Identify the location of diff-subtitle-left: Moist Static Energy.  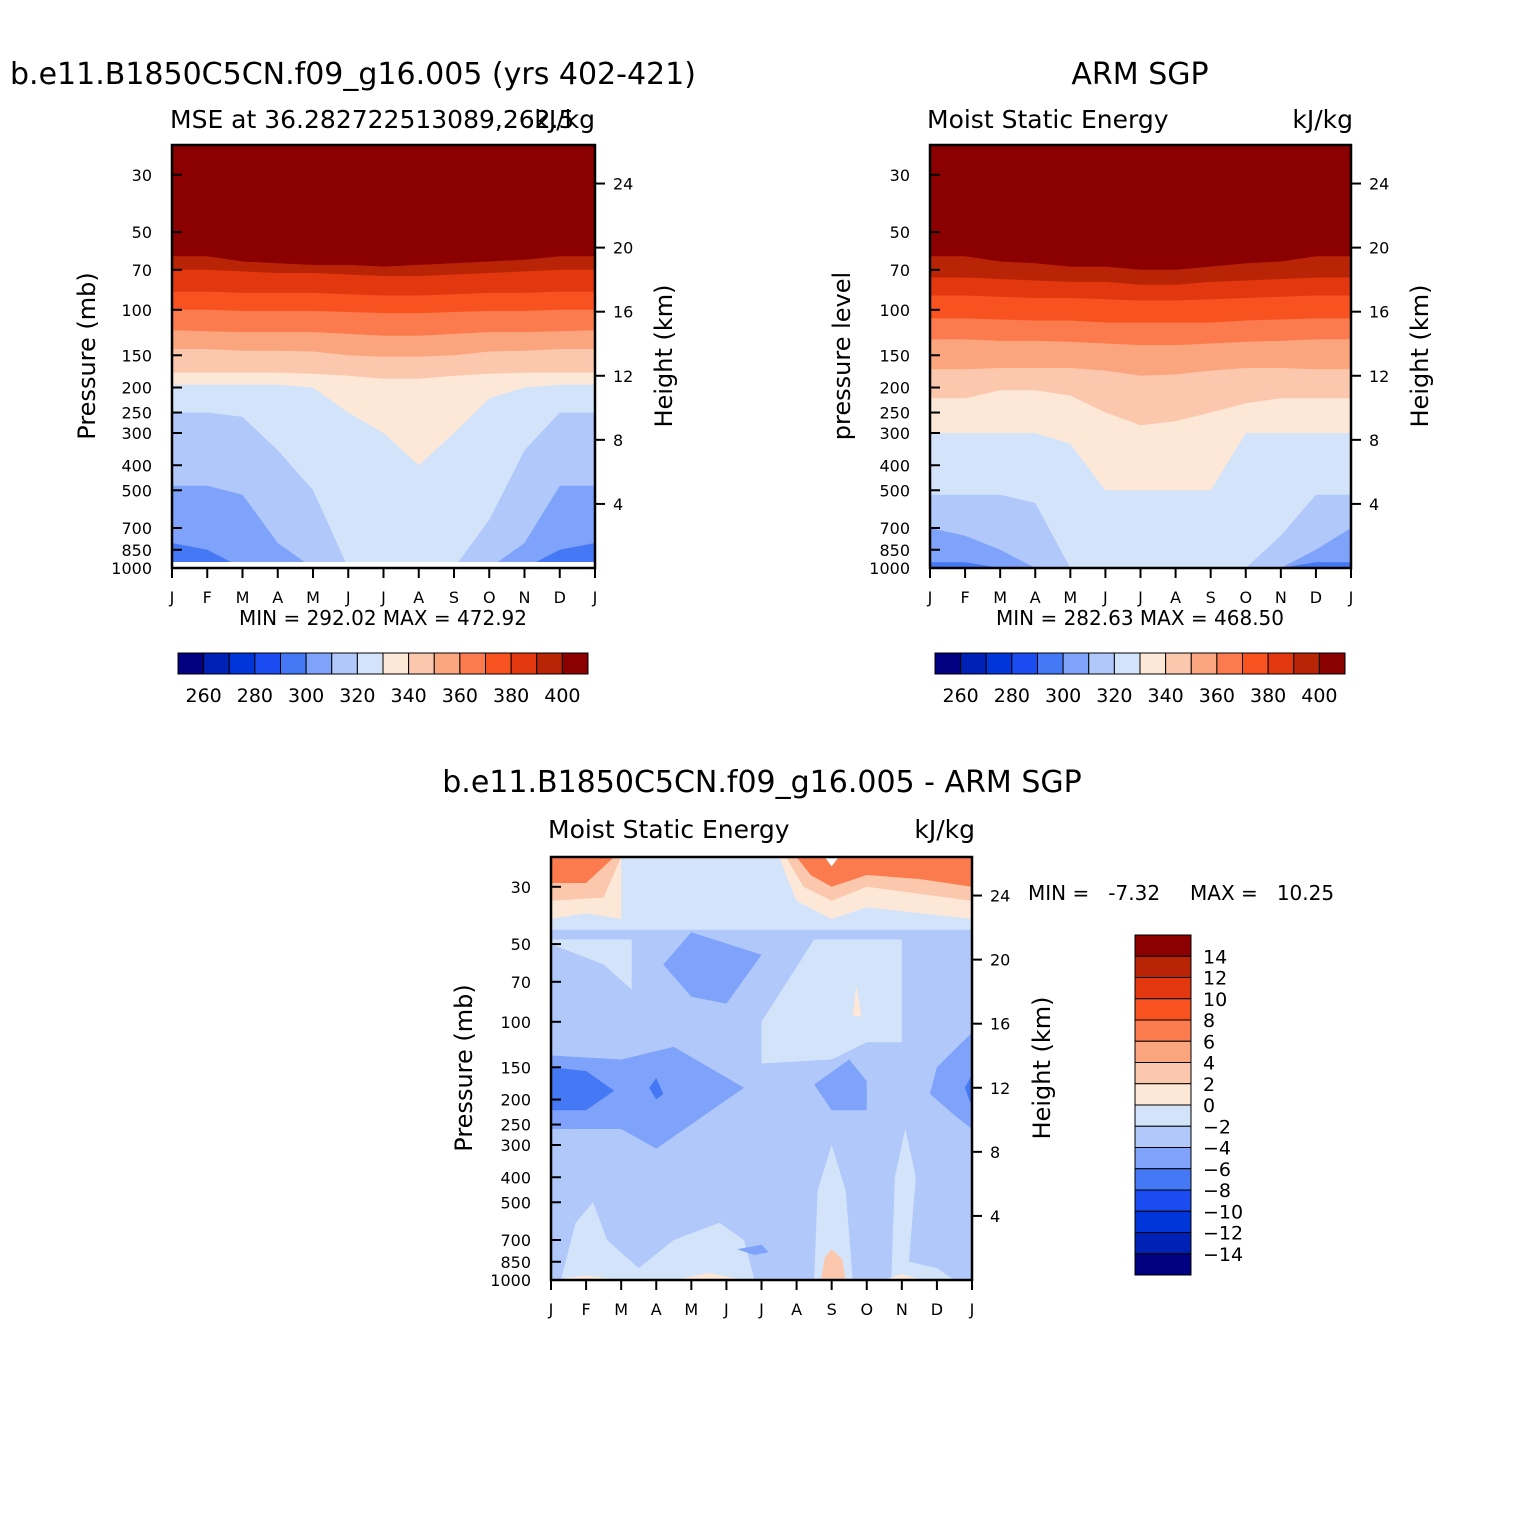
(669, 829).